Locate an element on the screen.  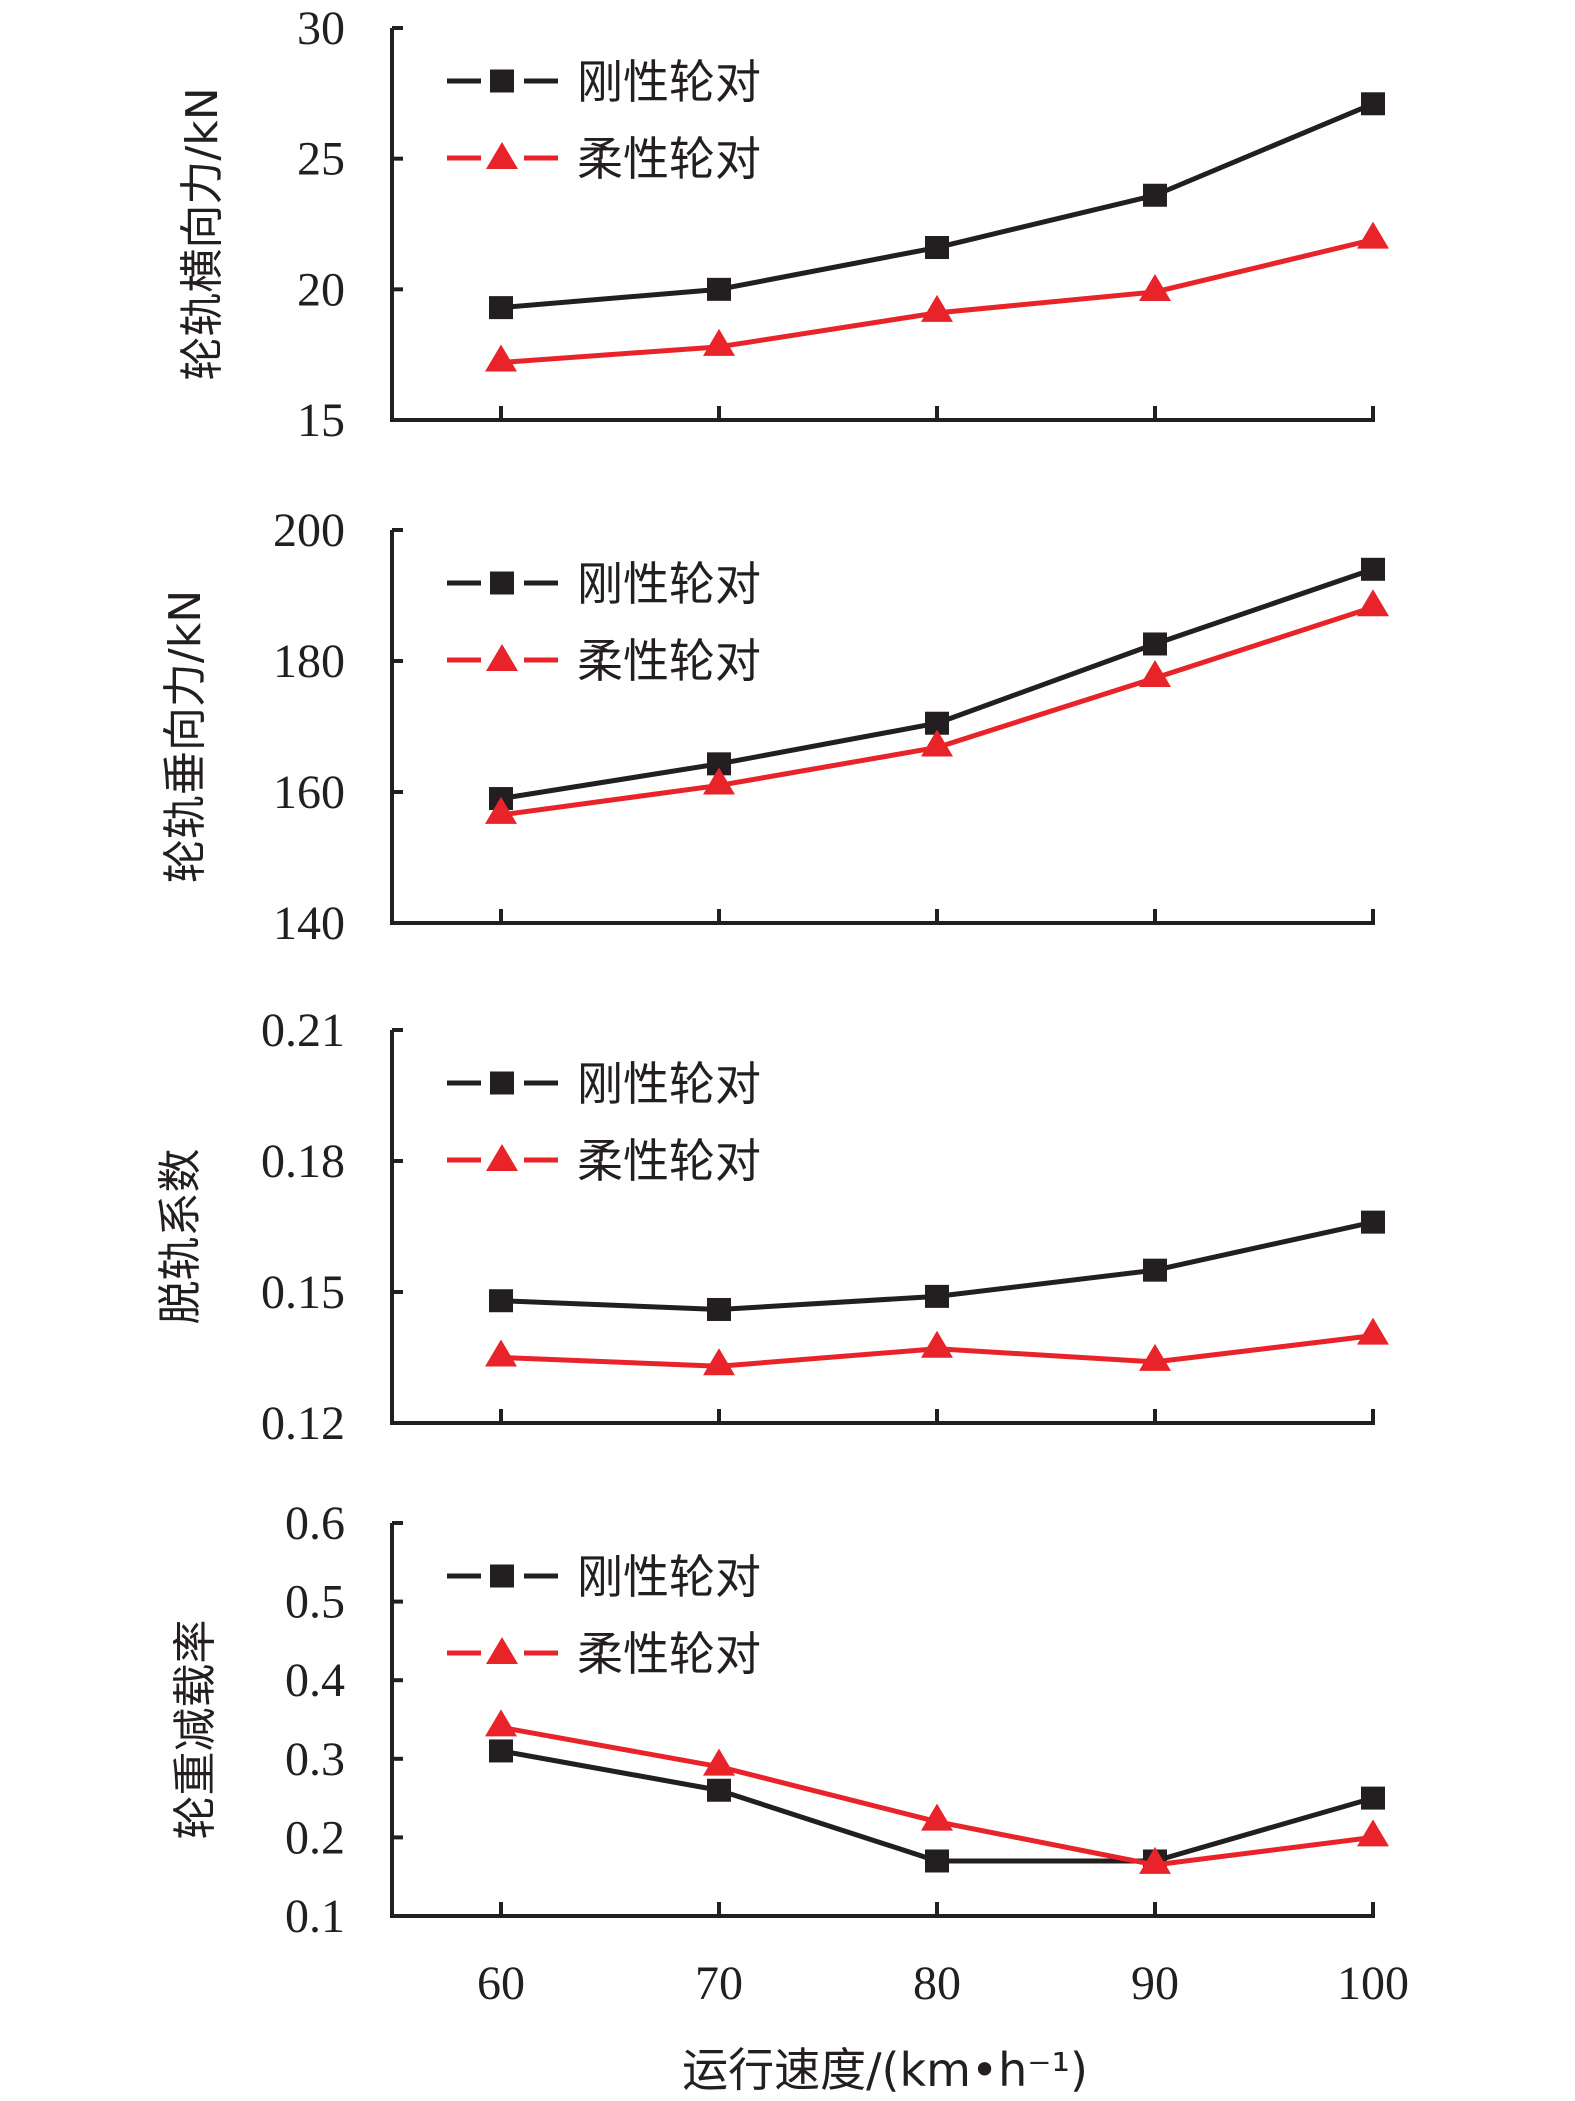
y-tick-label: 0.15 is located at coordinates (303, 1292).